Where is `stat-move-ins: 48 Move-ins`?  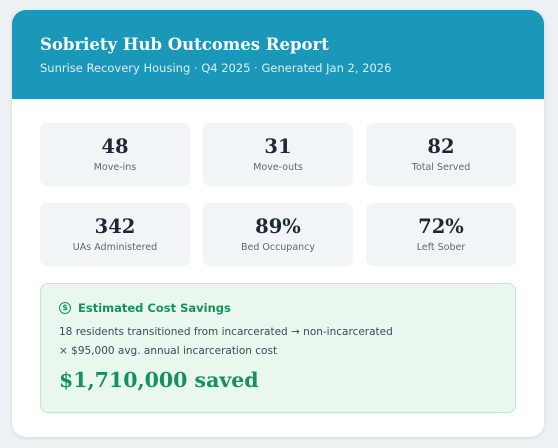
stat-move-ins: 48 Move-ins is located at coordinates (115, 154).